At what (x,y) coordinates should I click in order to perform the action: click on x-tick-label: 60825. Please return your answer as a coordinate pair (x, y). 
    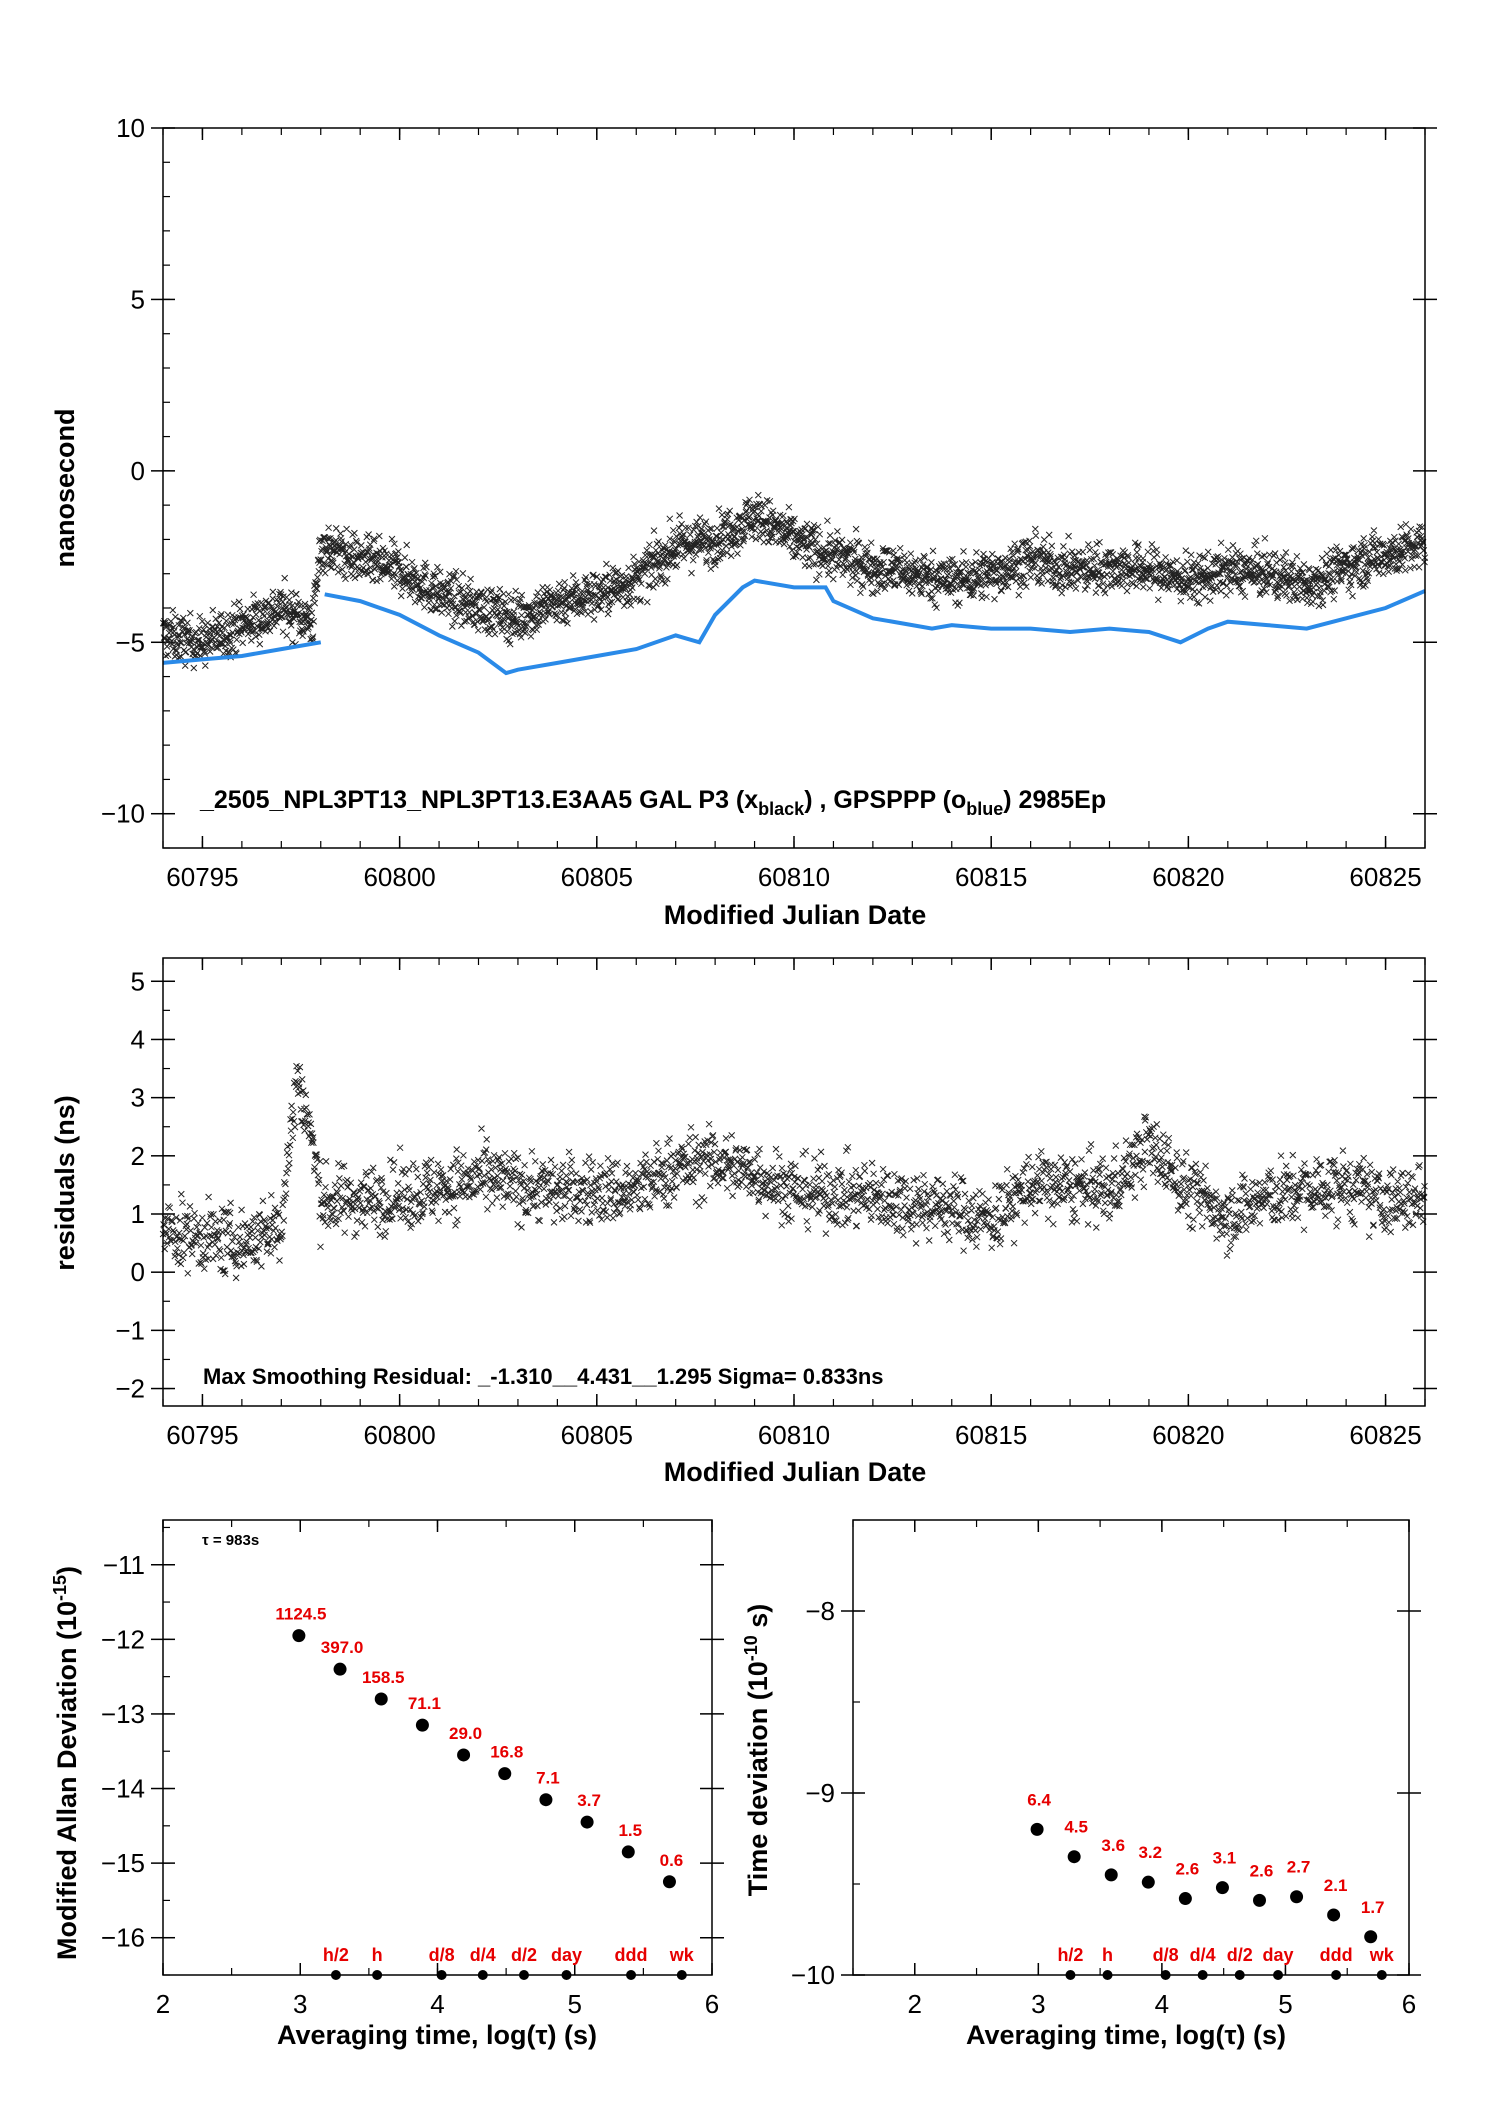
    Looking at the image, I should click on (1385, 1435).